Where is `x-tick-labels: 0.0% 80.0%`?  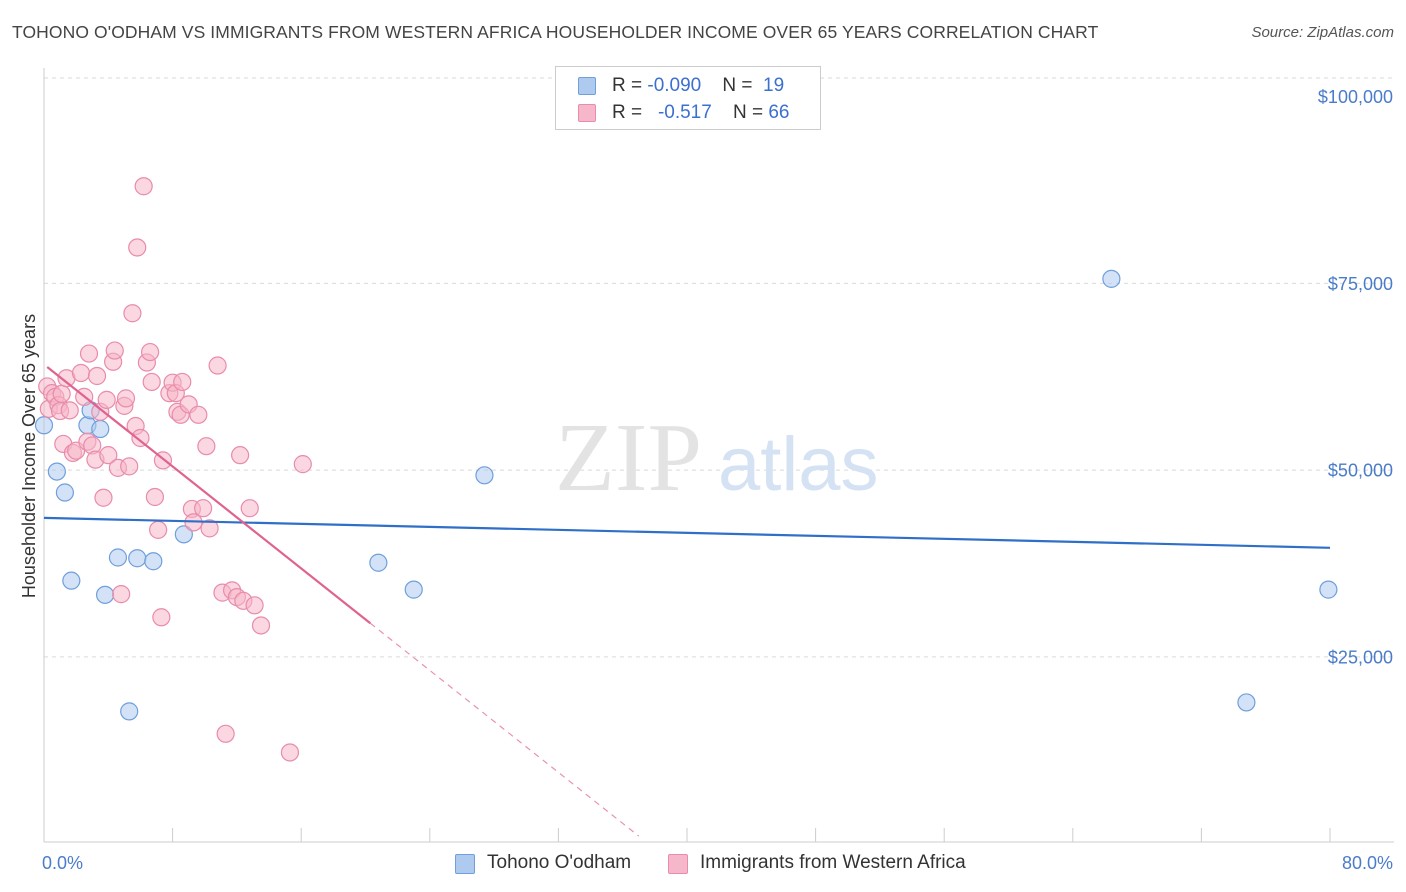
x-tick-labels: 0.0% 80.0% is located at coordinates (717, 863).